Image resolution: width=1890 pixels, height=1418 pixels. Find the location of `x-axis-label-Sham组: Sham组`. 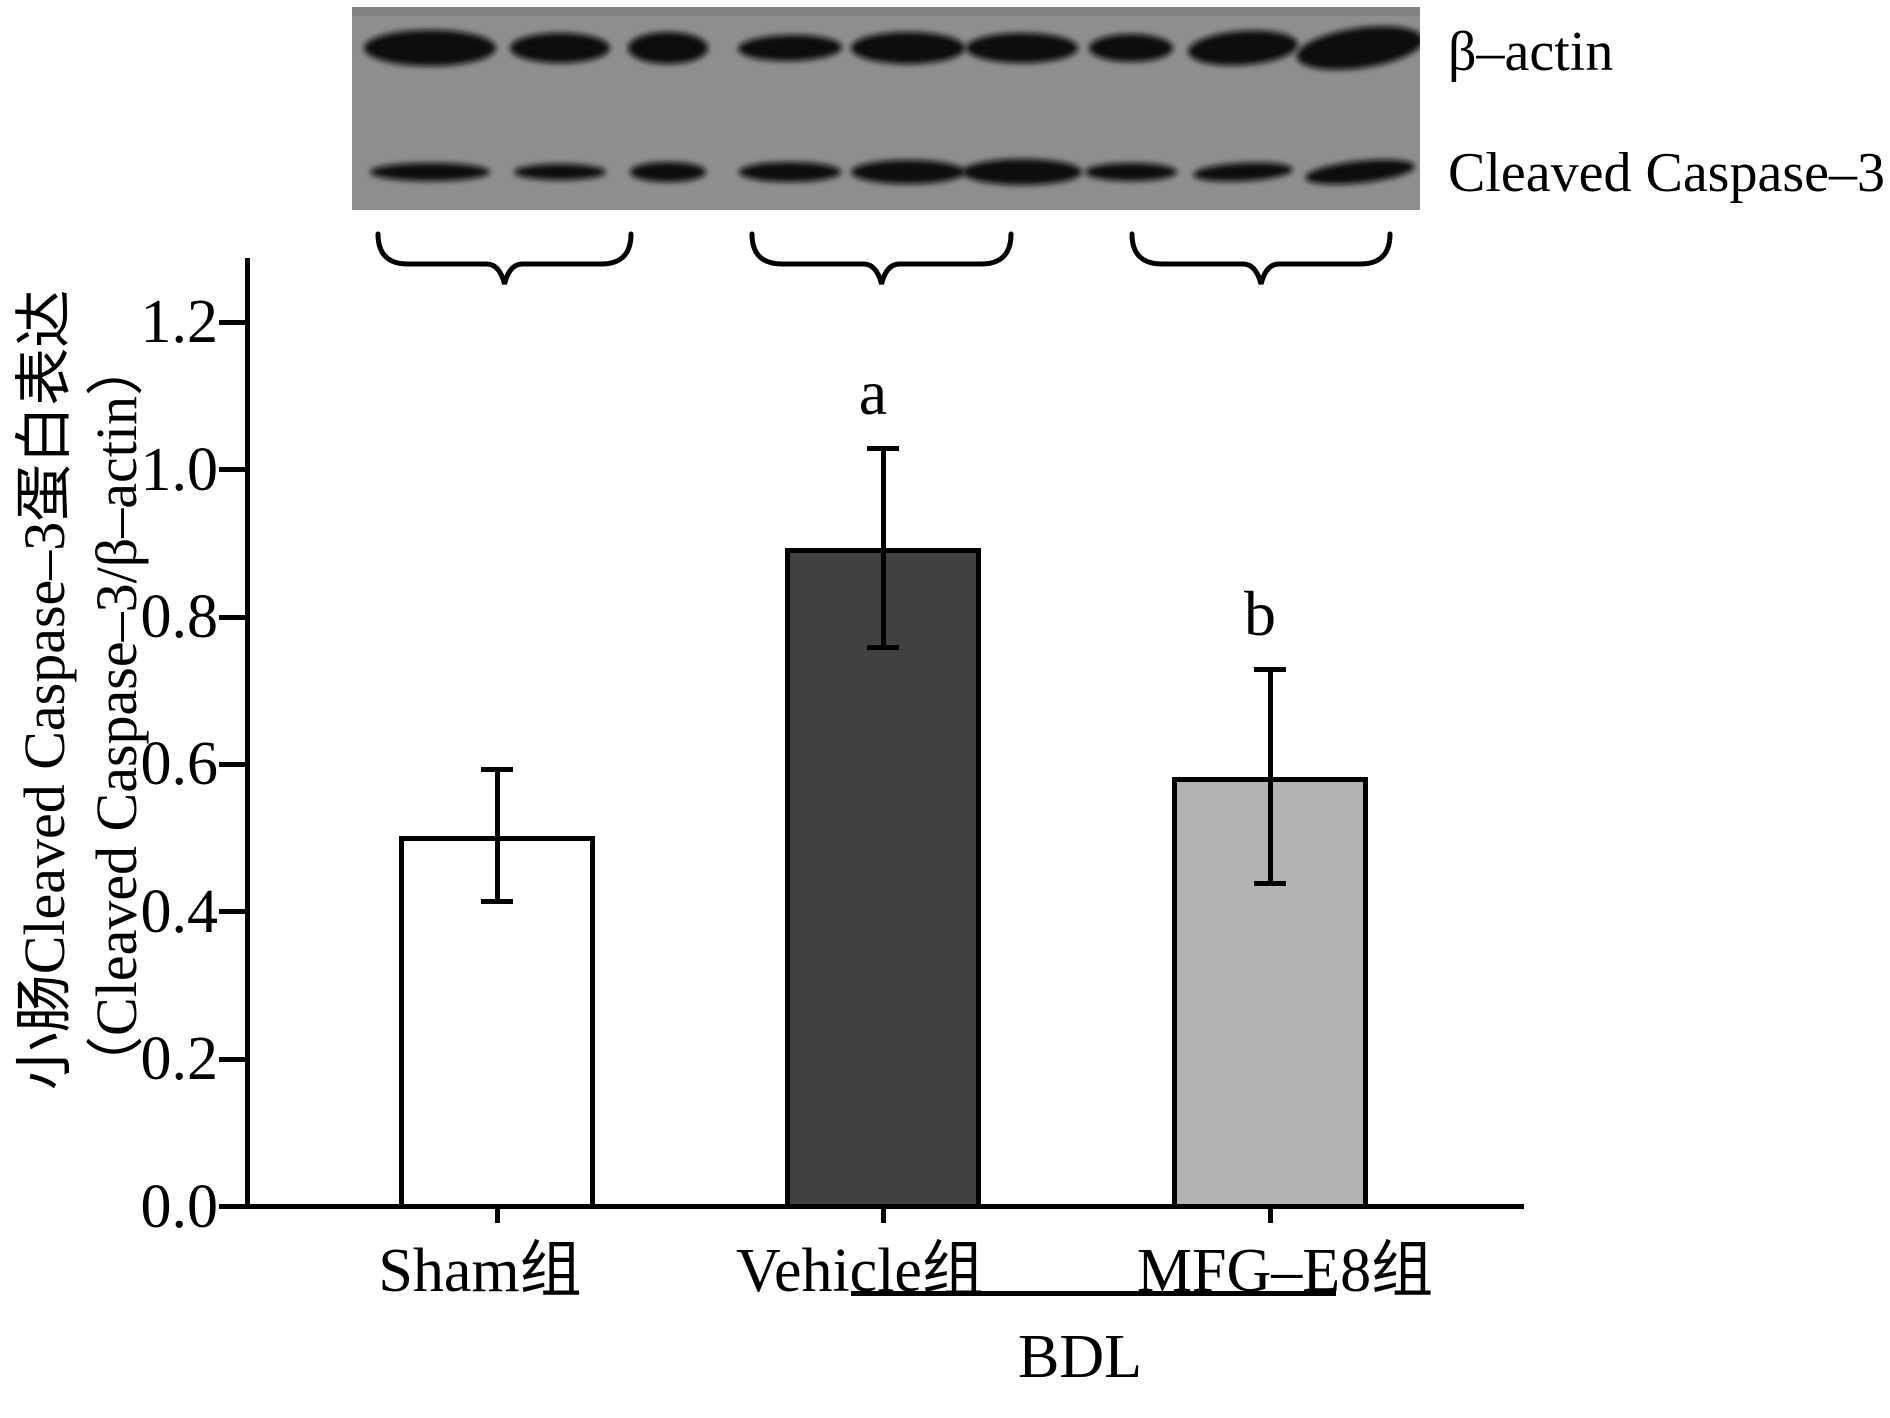

x-axis-label-Sham组: Sham组 is located at coordinates (480, 1271).